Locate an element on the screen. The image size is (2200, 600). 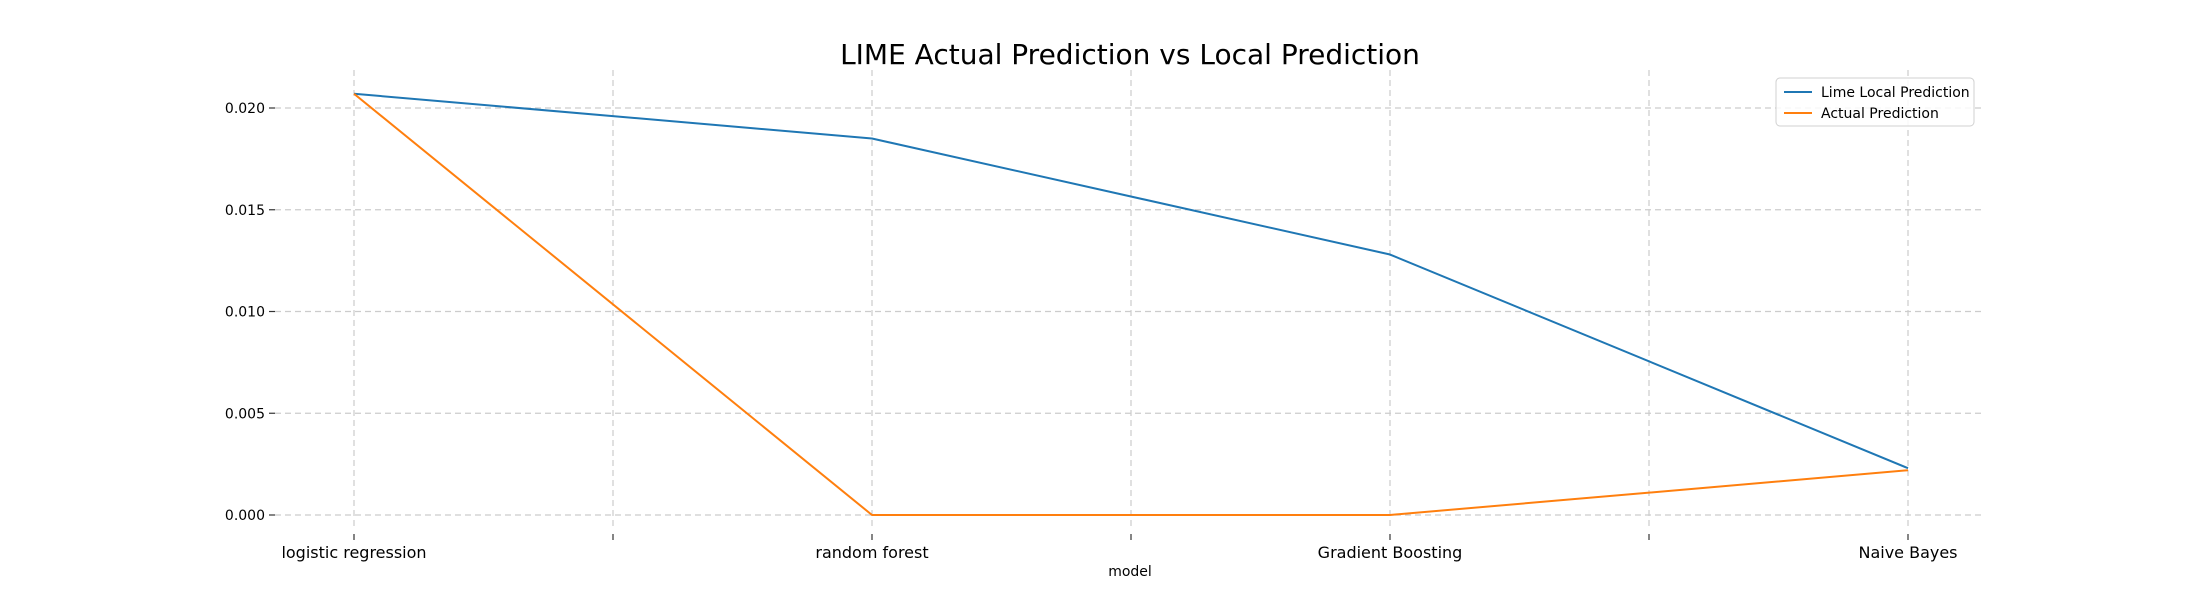
x-tick-label: logistic regression is located at coordinates (353, 552).